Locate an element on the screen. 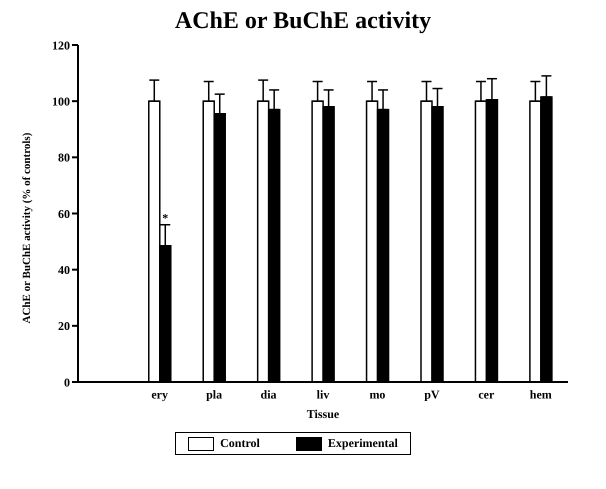 The image size is (606, 489). x-tick-label: ery is located at coordinates (159, 395).